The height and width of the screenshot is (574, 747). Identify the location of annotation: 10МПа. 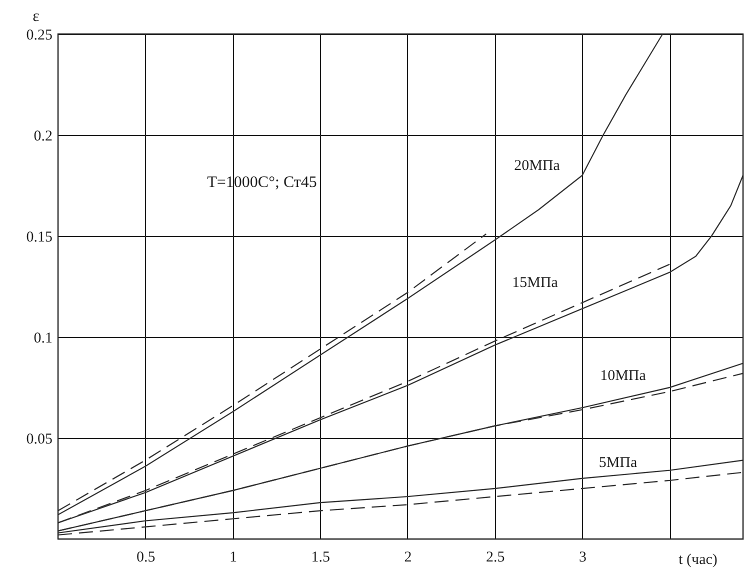
(623, 376).